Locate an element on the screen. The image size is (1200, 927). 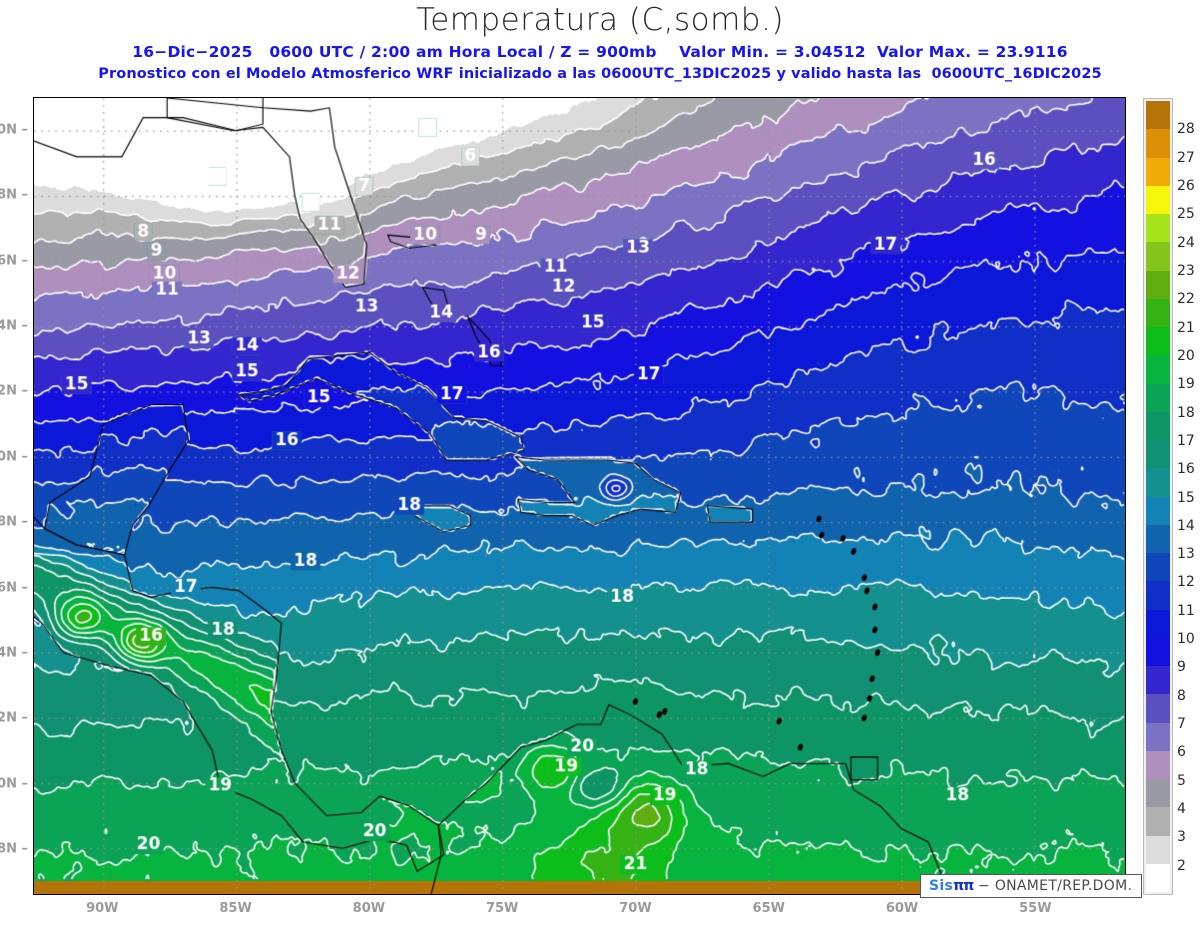
colorbar-tick-label: 21 is located at coordinates (1186, 327).